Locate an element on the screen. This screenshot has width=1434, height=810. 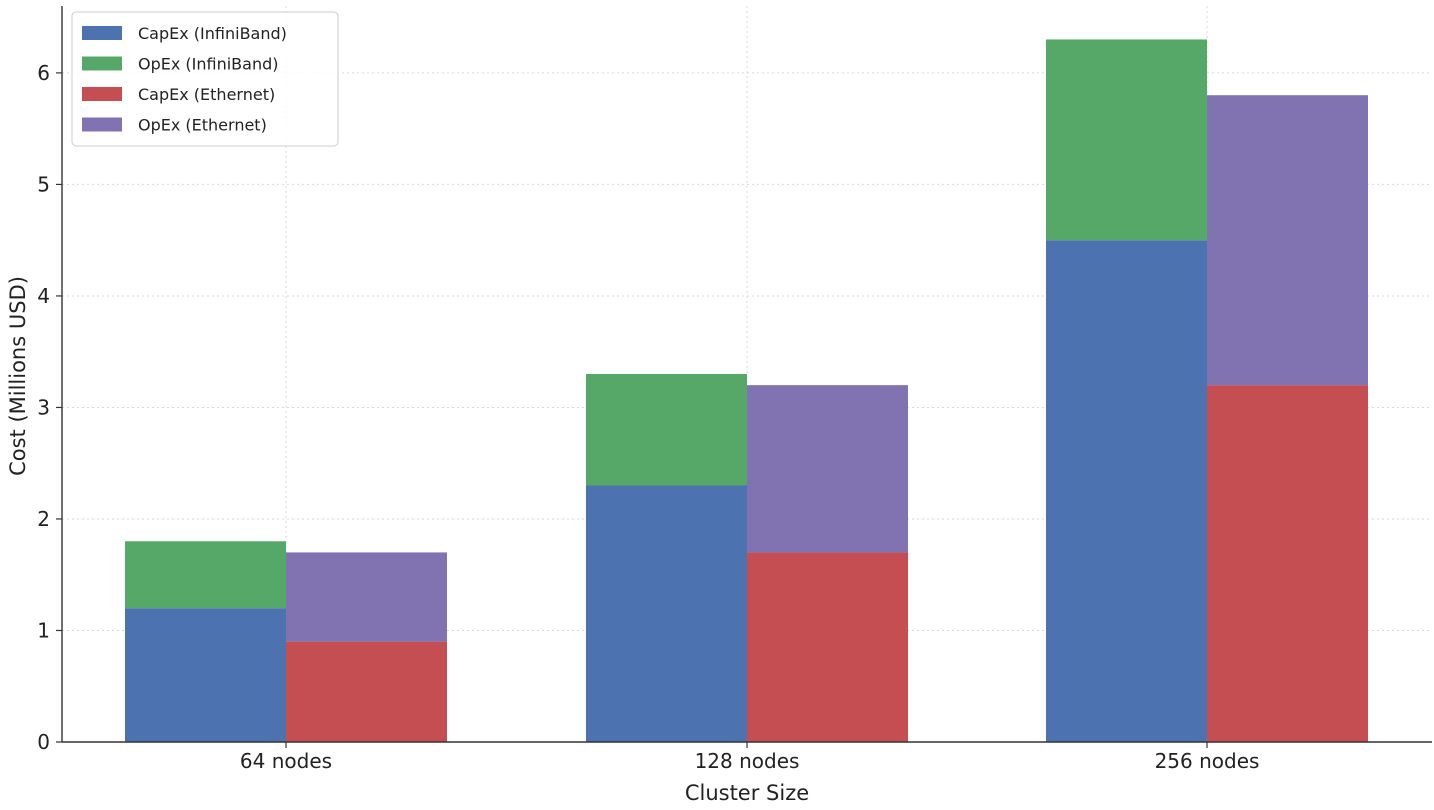
legend-label: CapEx (InfiniBand) is located at coordinates (212, 33).